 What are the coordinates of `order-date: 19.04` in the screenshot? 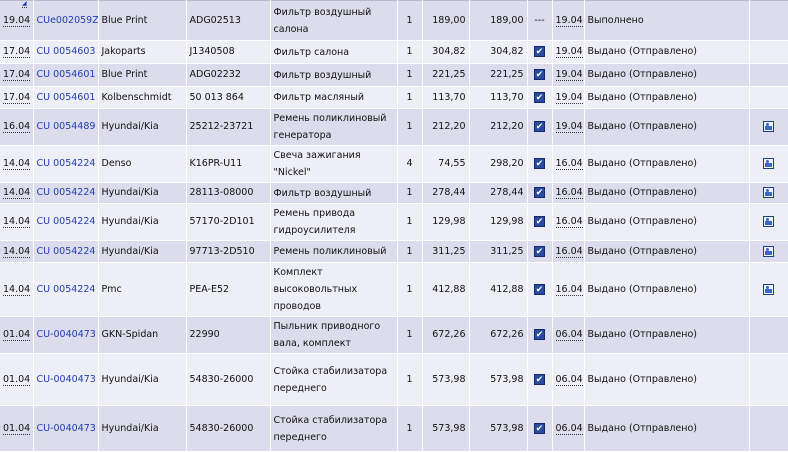 It's located at (17, 20).